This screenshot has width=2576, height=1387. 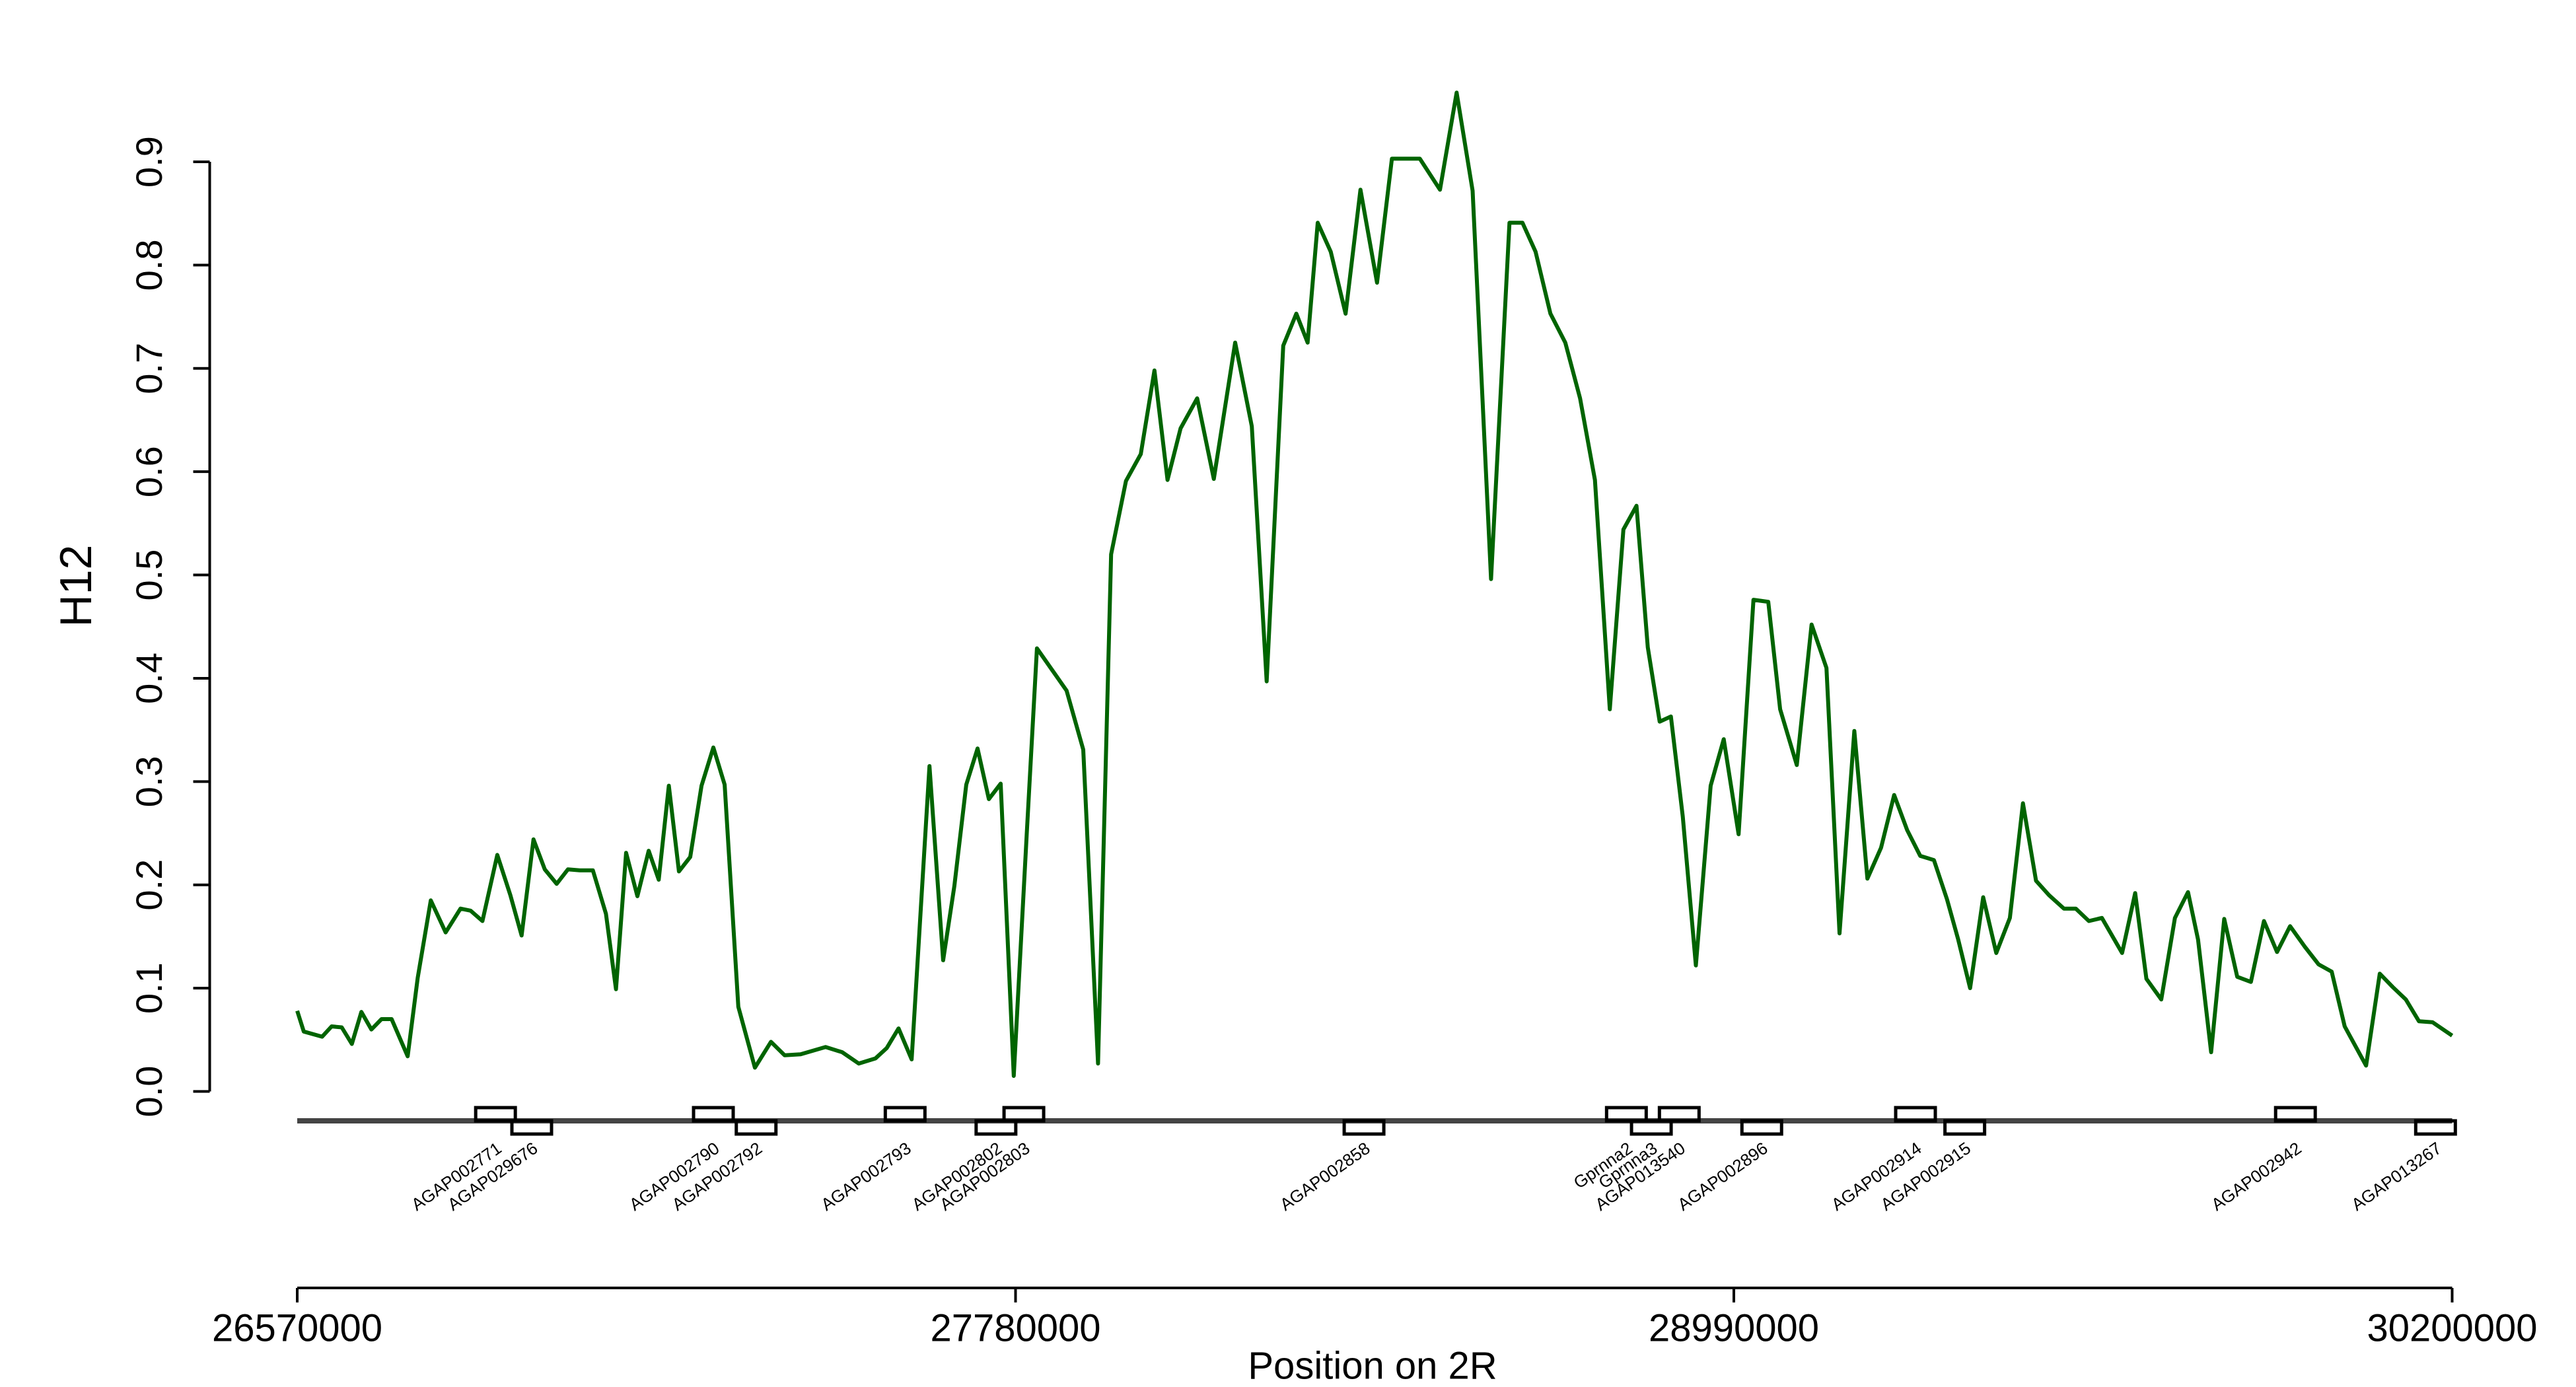 I want to click on x-tick-label: 27780000, so click(x=1015, y=1327).